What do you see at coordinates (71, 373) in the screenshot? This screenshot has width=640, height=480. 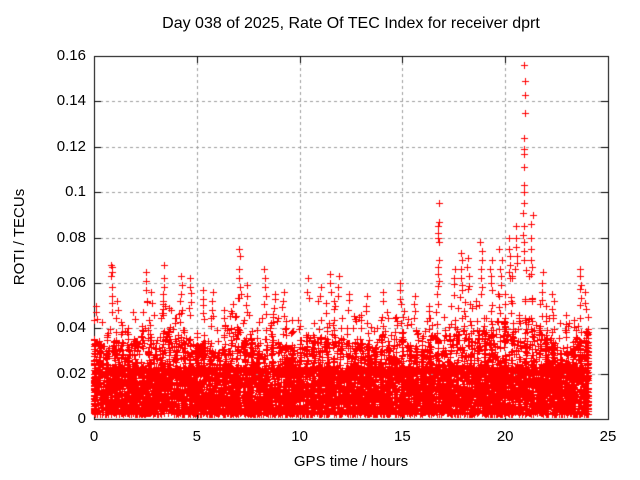 I see `y-tick-label: 0.02` at bounding box center [71, 373].